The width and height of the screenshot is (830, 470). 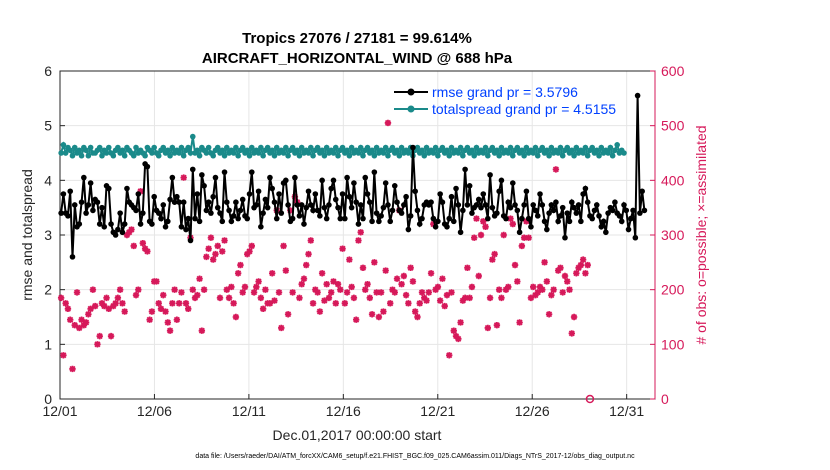 I want to click on y-axis-label: rmse and totalspread, so click(x=27, y=235).